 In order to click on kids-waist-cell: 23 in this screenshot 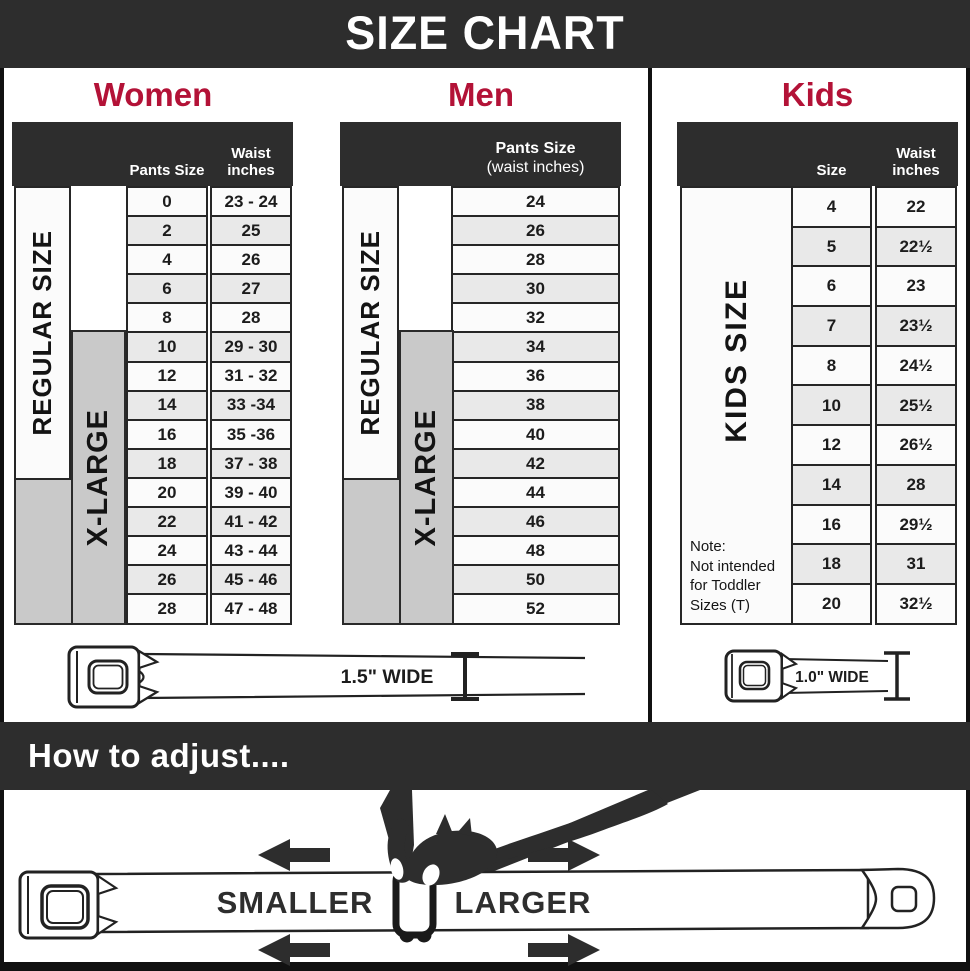, I will do `click(916, 286)`.